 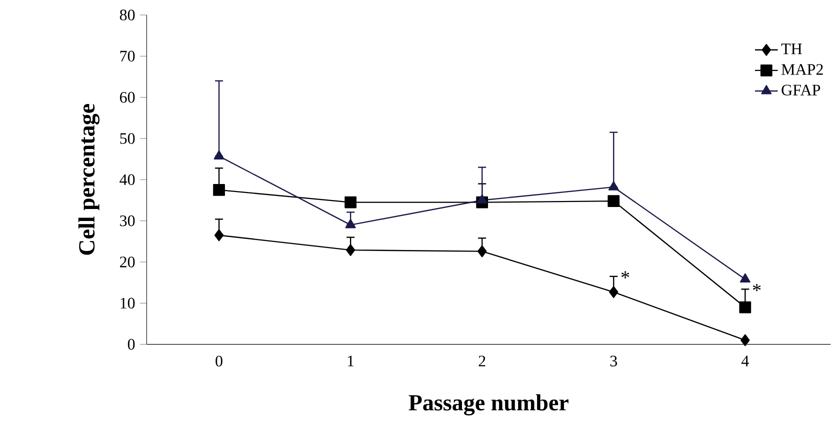 I want to click on y-tick-label: 0, so click(x=131, y=344).